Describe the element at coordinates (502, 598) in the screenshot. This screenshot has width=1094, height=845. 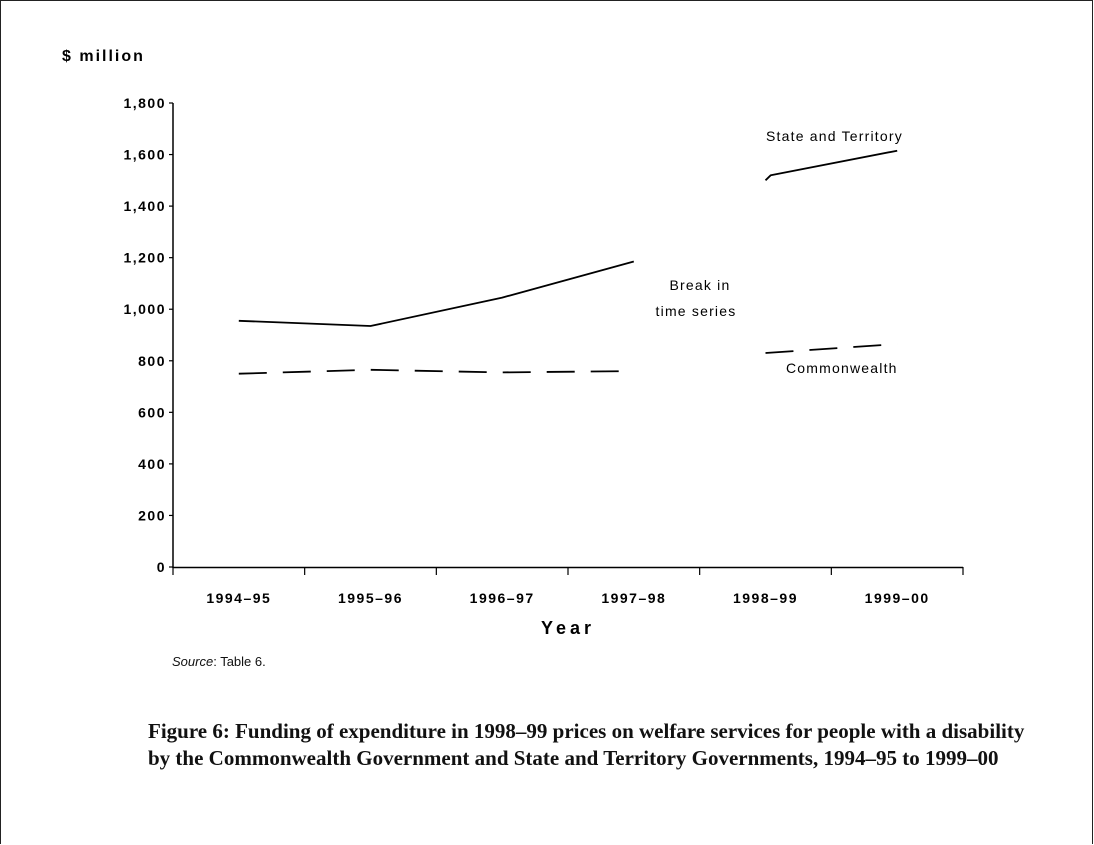
I see `x-tick-label: 1996–97` at that location.